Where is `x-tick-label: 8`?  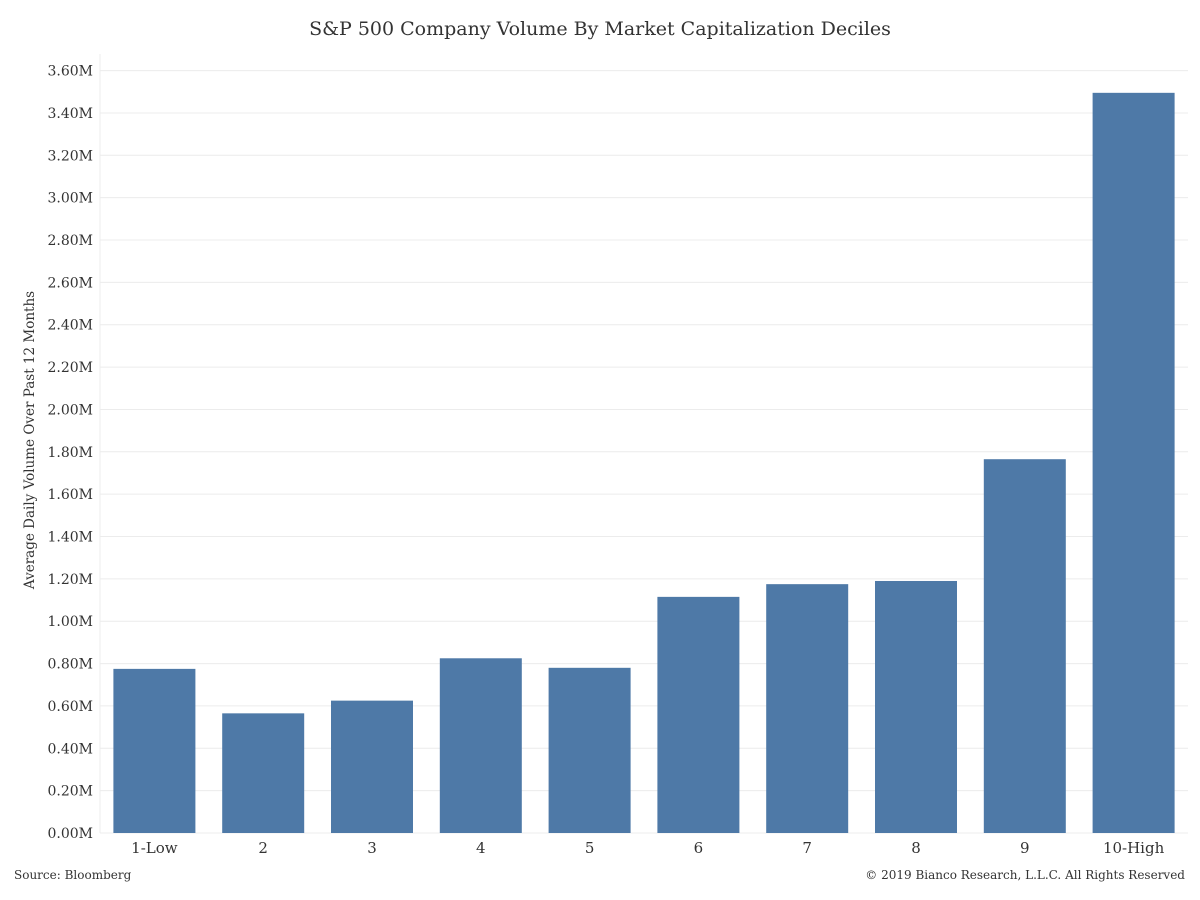 x-tick-label: 8 is located at coordinates (916, 848).